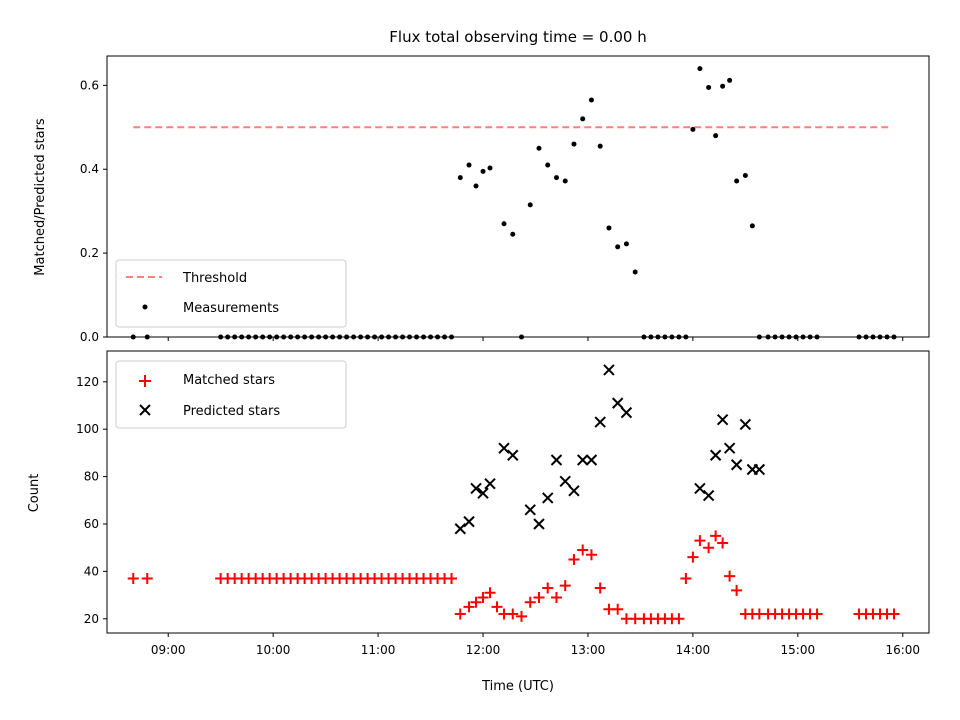 Image resolution: width=960 pixels, height=720 pixels. What do you see at coordinates (231, 411) in the screenshot?
I see `legend-predicted-label: Predicted stars` at bounding box center [231, 411].